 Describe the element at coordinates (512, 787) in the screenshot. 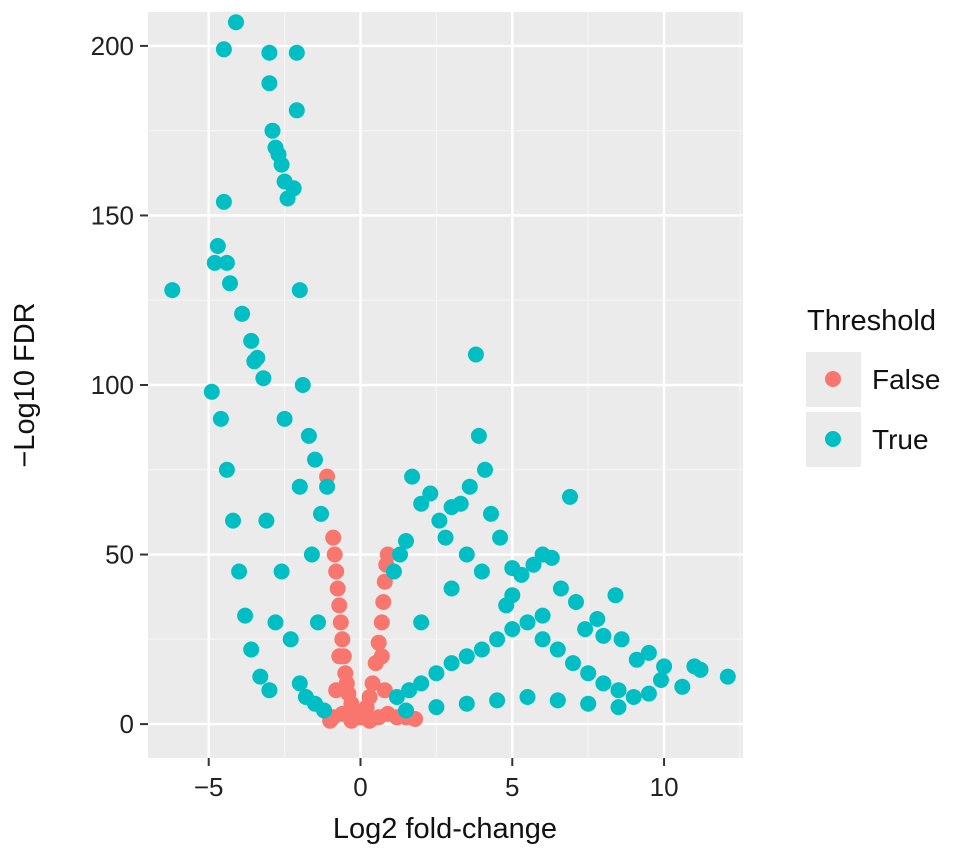

I see `x-tick-label: 5` at that location.